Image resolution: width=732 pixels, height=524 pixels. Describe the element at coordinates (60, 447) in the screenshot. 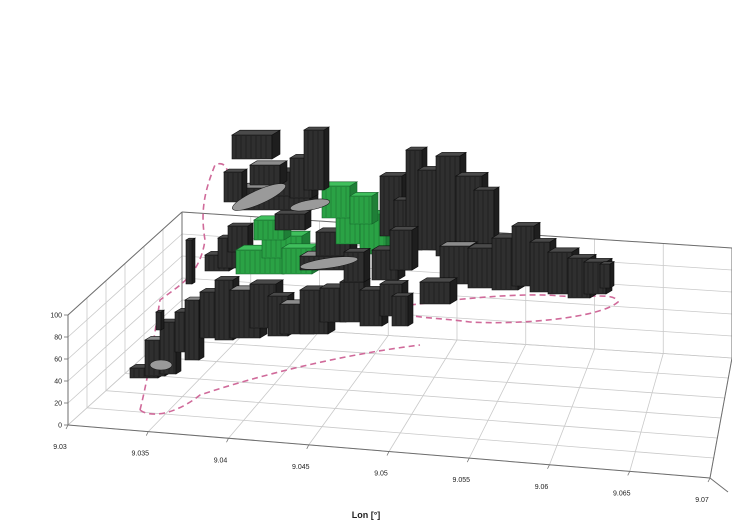

I see `x-tick-label: 9.03` at that location.